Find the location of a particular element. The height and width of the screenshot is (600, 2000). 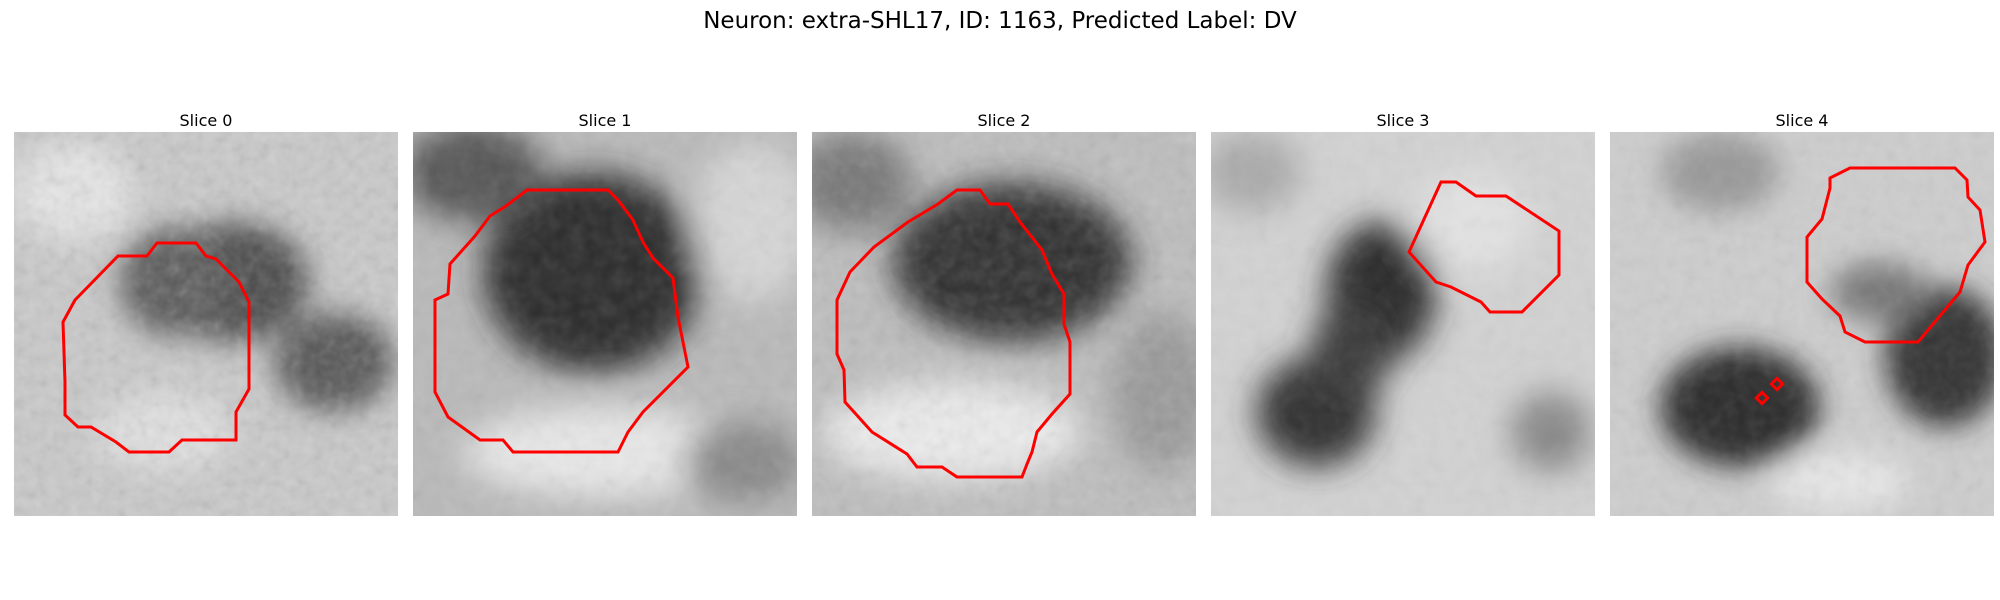

slice-panel-2: Slice 2 is located at coordinates (1004, 313).